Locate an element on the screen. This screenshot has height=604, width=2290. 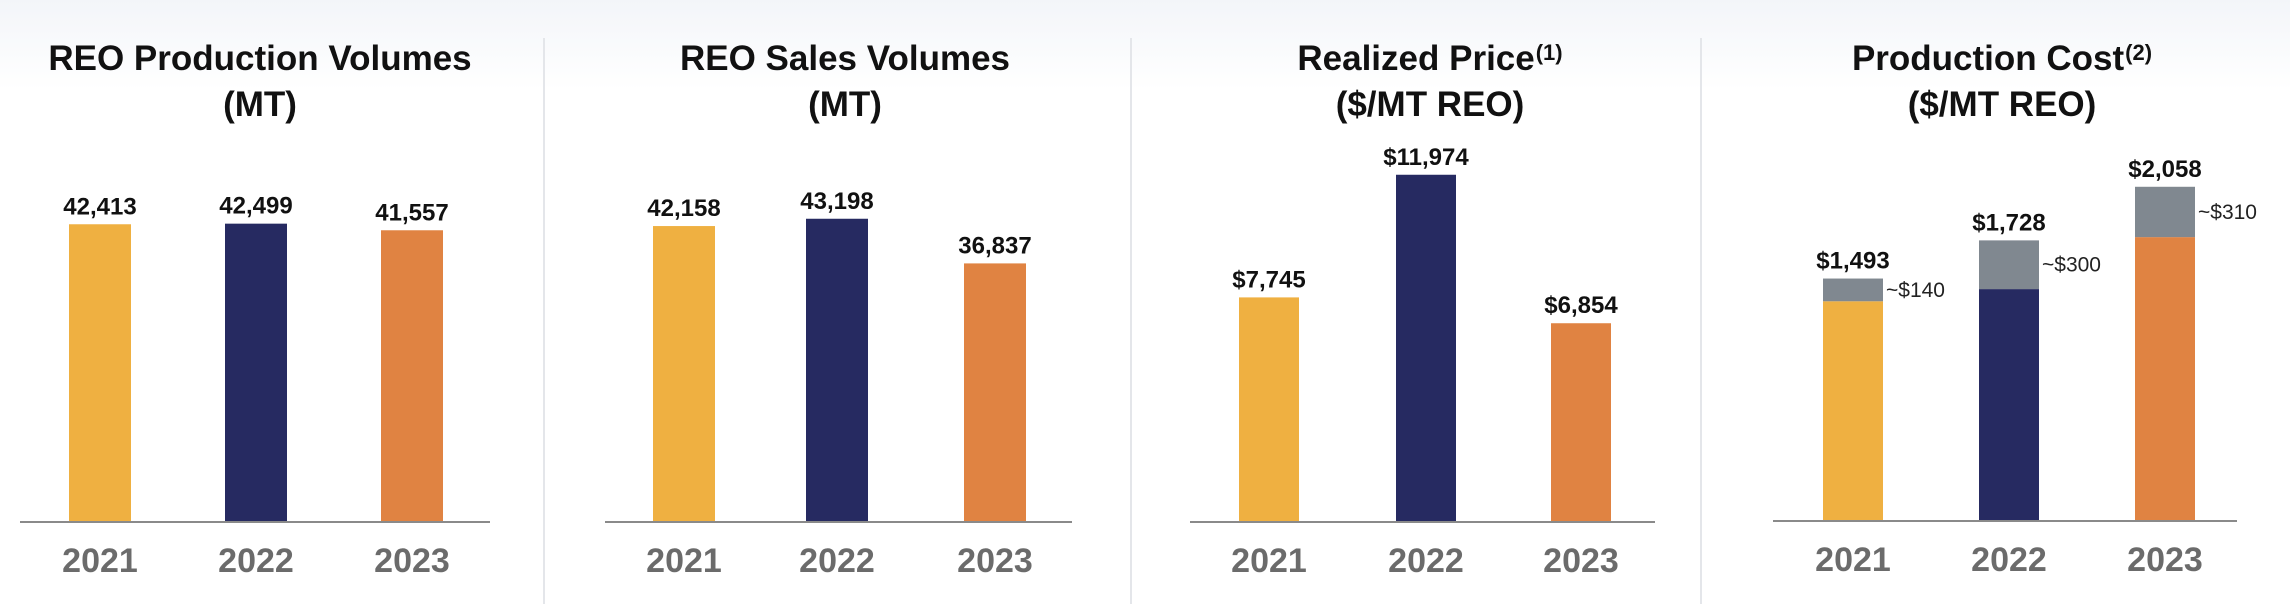
data-label: $6,854 is located at coordinates (1581, 305).